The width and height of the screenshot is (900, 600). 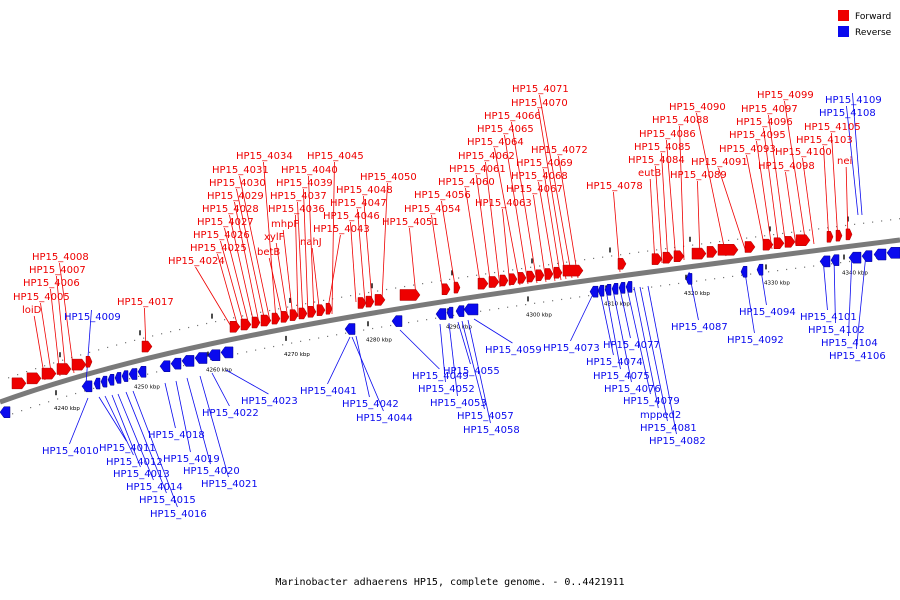 I want to click on forward-gene-label: HP15_4034, so click(x=264, y=156).